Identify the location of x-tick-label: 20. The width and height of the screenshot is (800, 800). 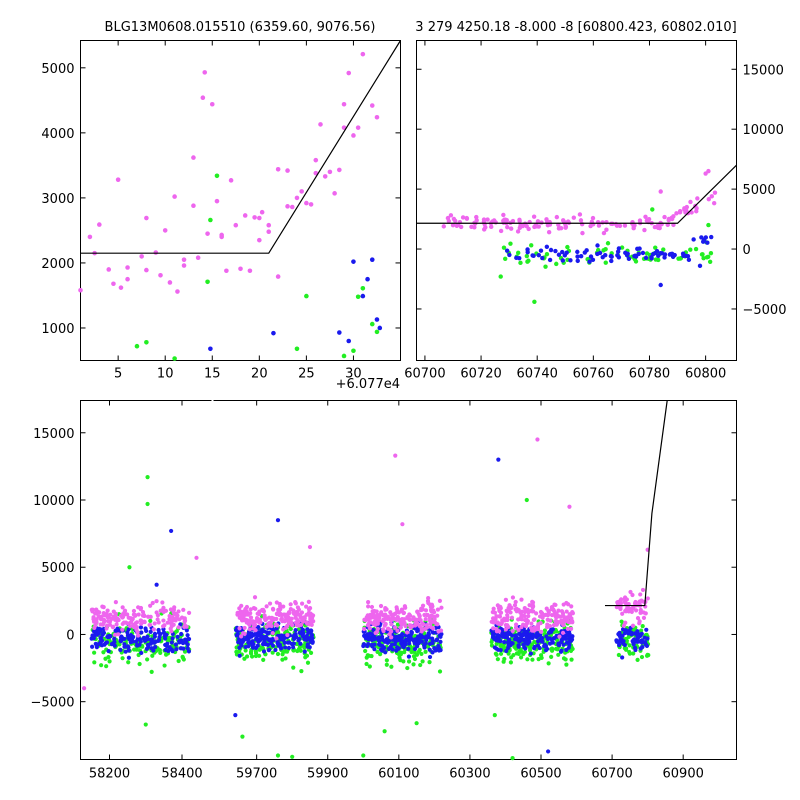
(259, 374).